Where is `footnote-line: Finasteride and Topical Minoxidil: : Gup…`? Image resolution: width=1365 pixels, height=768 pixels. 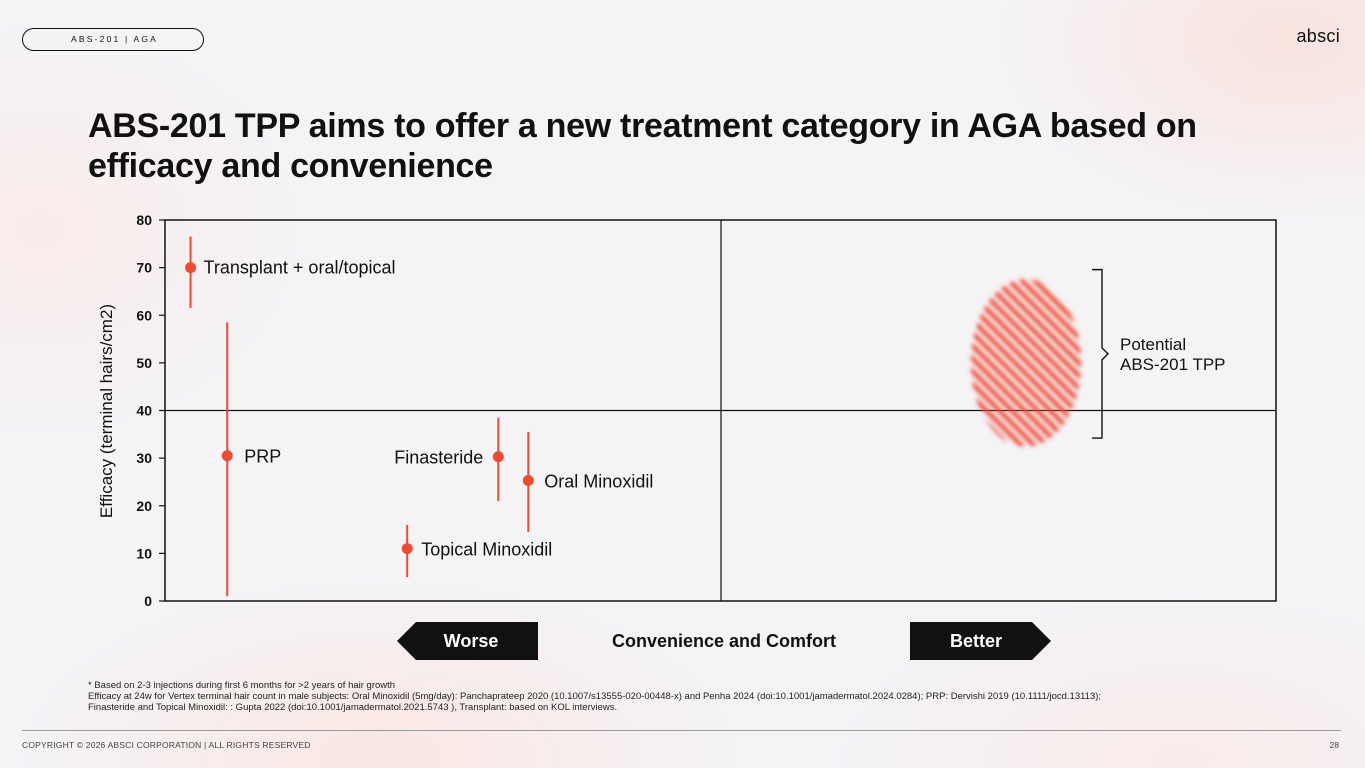 footnote-line: Finasteride and Topical Minoxidil: : Gup… is located at coordinates (353, 707).